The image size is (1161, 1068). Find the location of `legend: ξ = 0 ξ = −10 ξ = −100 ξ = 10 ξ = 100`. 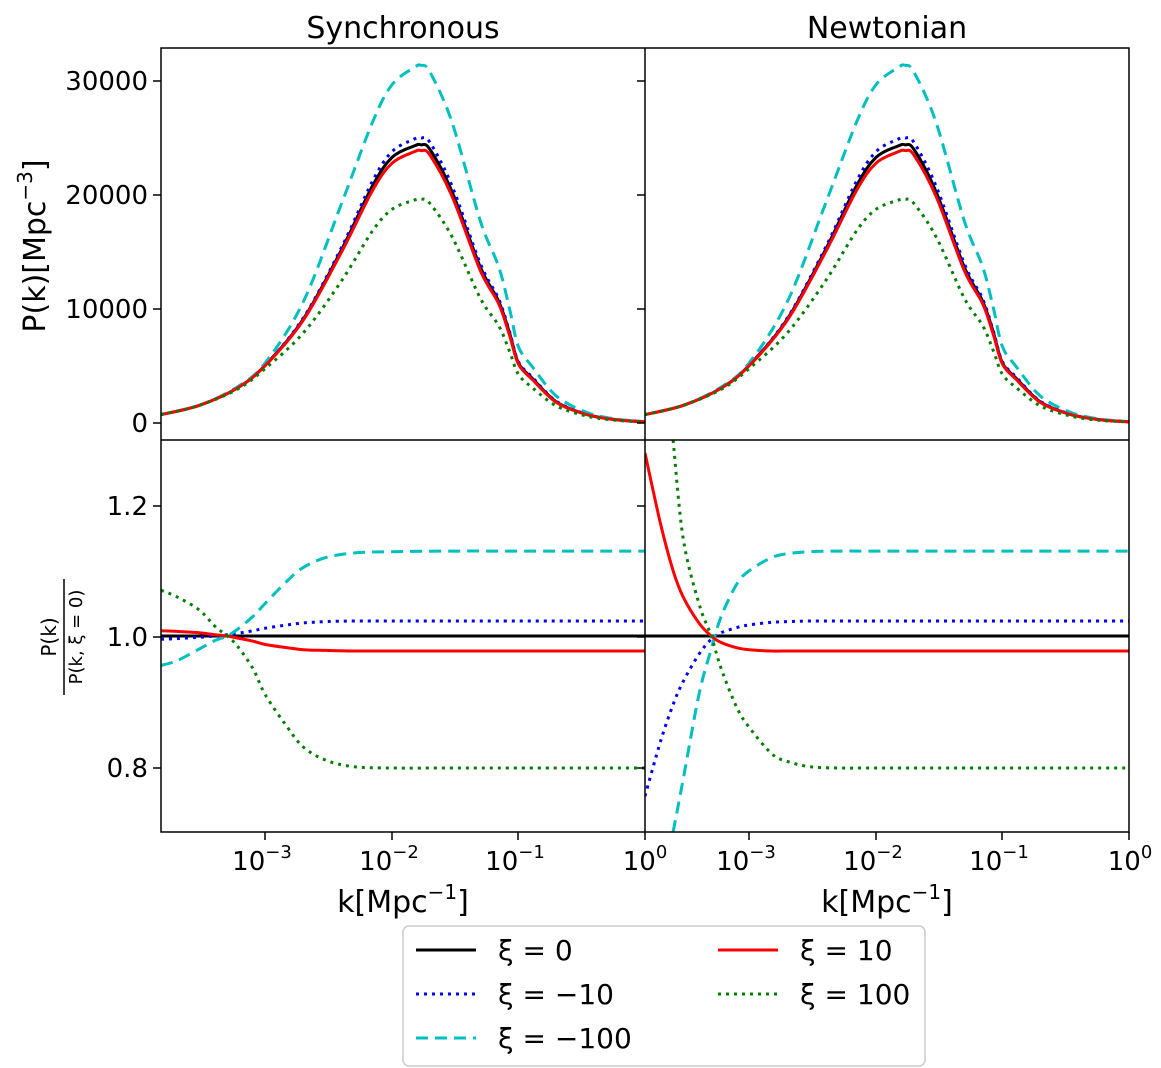

legend: ξ = 0 ξ = −10 ξ = −100 ξ = 10 ξ = 100 is located at coordinates (664, 996).